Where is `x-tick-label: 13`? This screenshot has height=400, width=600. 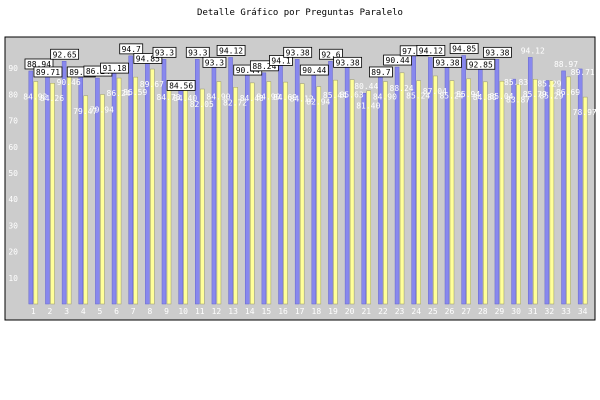
x-tick-label: 13 is located at coordinates (233, 311).